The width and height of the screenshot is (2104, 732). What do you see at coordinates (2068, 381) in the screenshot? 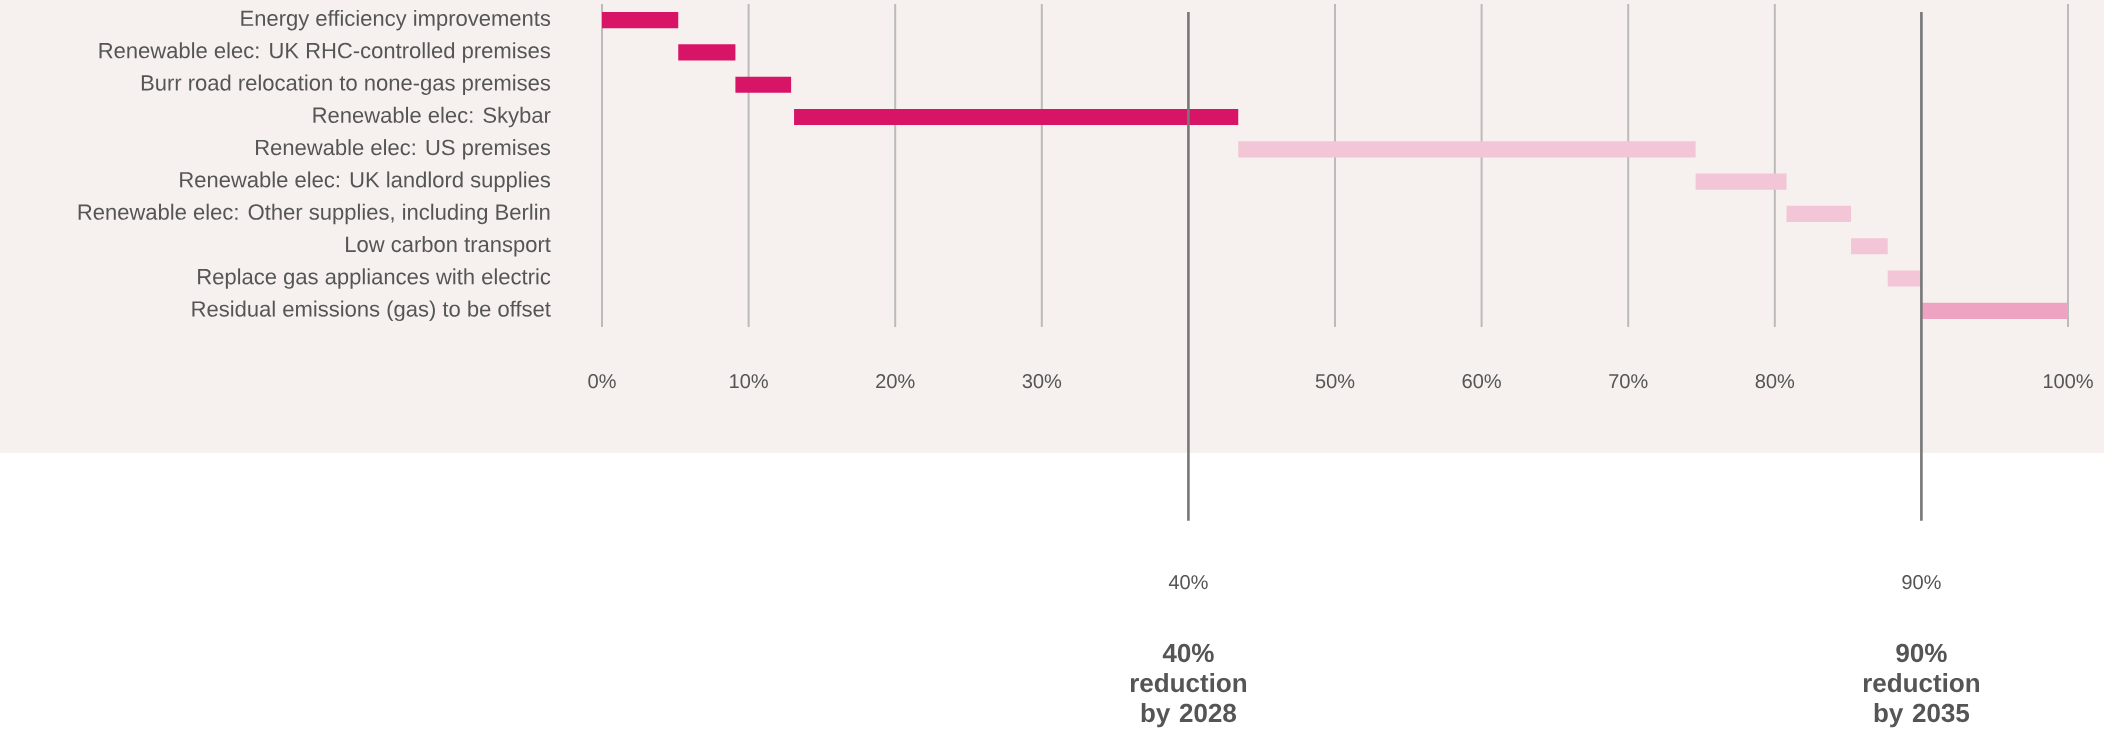
I see `x-tick-label: 100%` at bounding box center [2068, 381].